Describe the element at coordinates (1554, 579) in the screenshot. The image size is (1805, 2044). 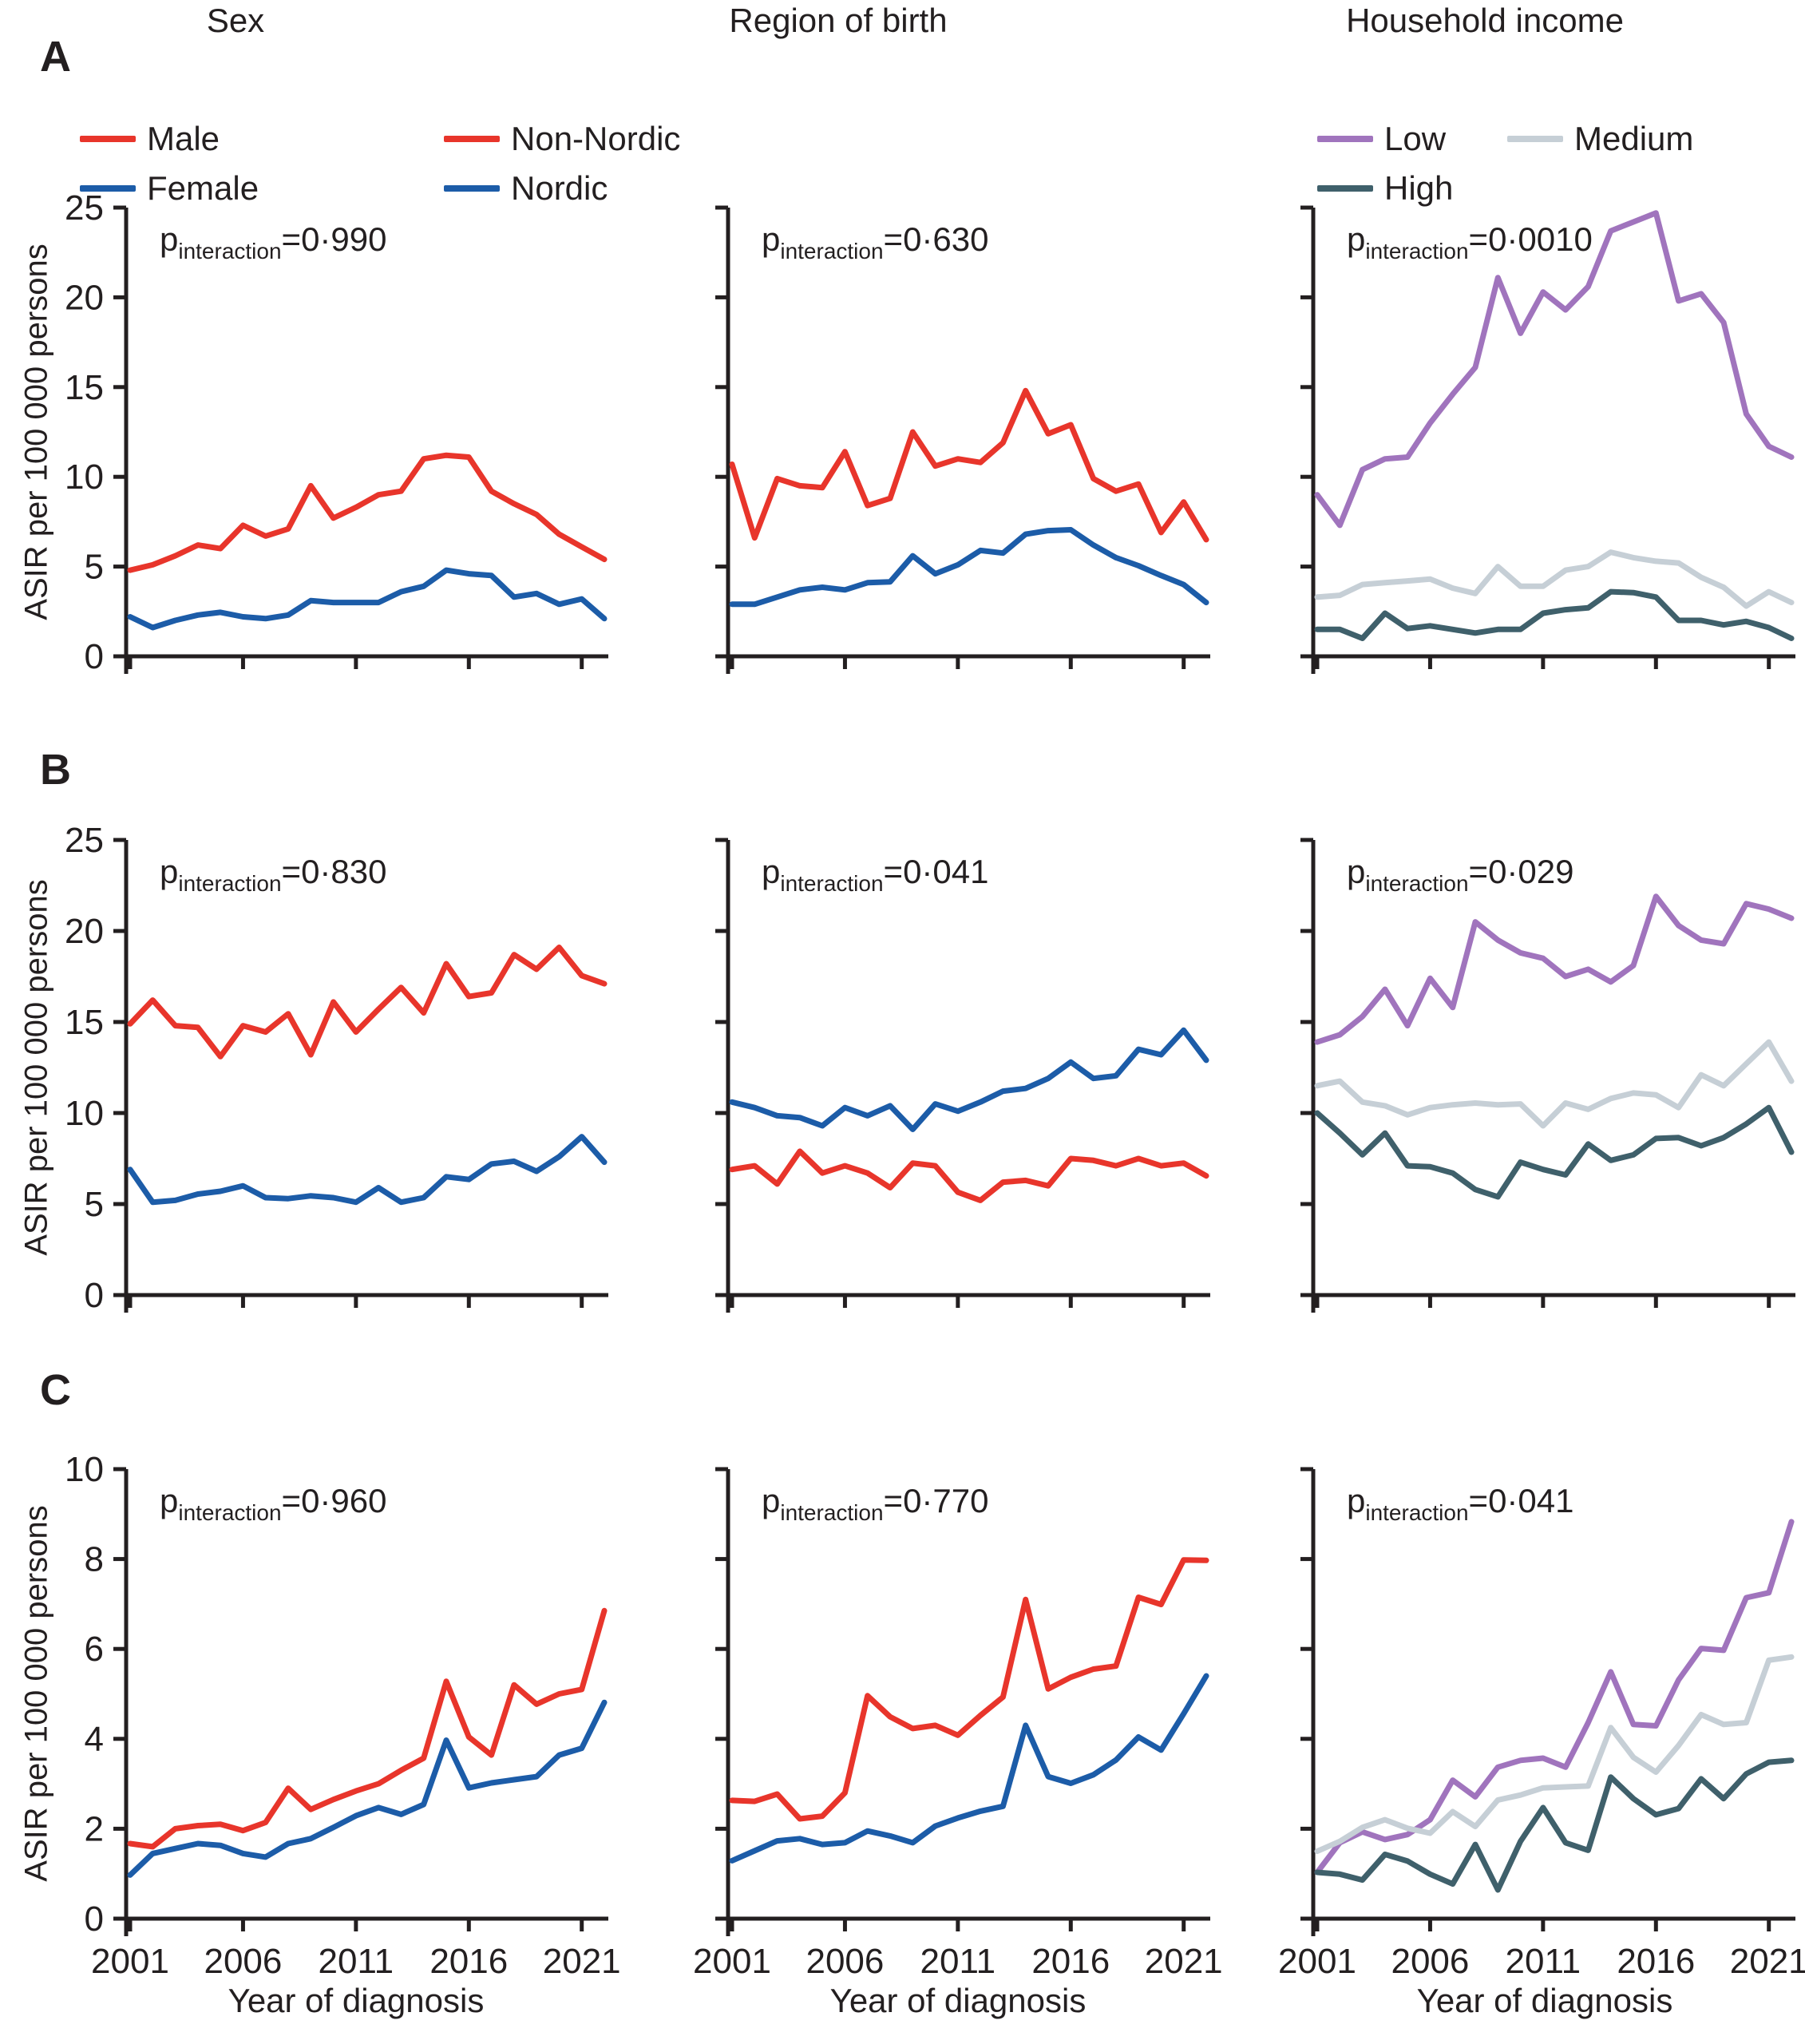
I see `series-line-medium` at that location.